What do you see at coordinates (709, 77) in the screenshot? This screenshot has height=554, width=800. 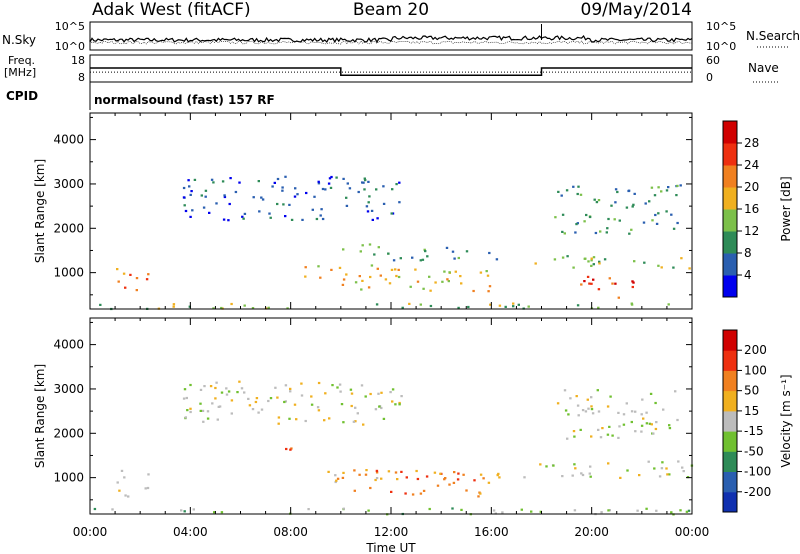 I see `nave-tick-bottom: 0` at bounding box center [709, 77].